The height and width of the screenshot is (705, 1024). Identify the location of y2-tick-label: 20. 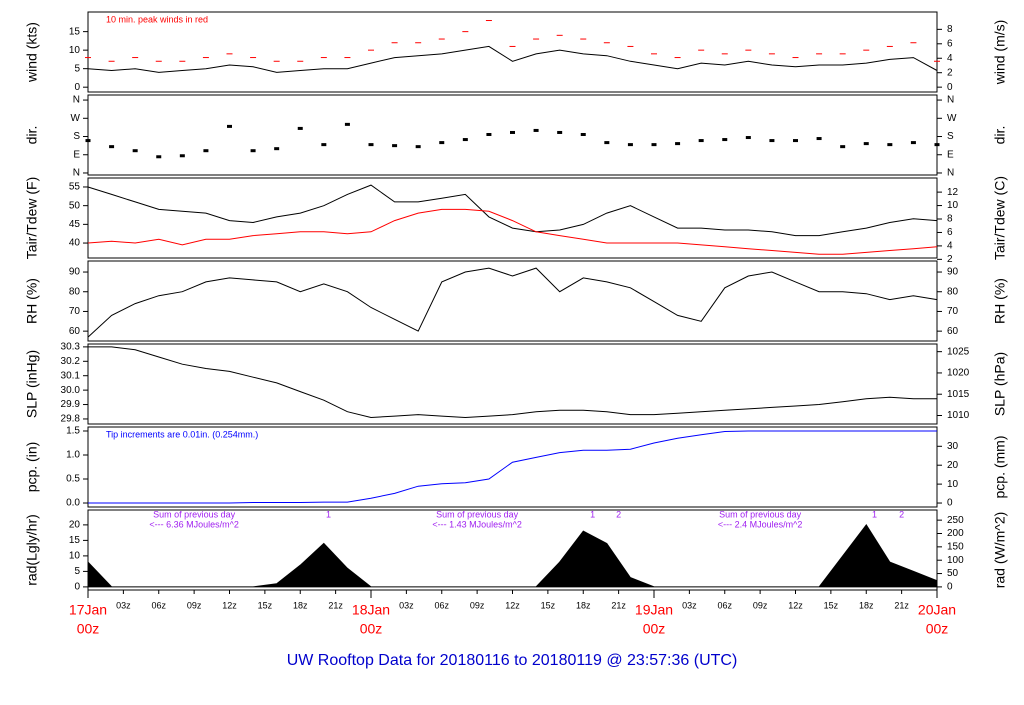
(953, 465).